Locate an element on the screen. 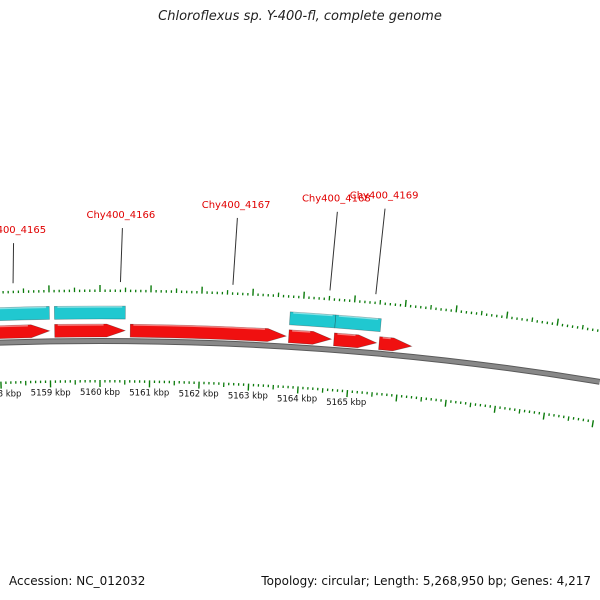 The image size is (600, 600). scale-label: 5163 kbp is located at coordinates (248, 397).